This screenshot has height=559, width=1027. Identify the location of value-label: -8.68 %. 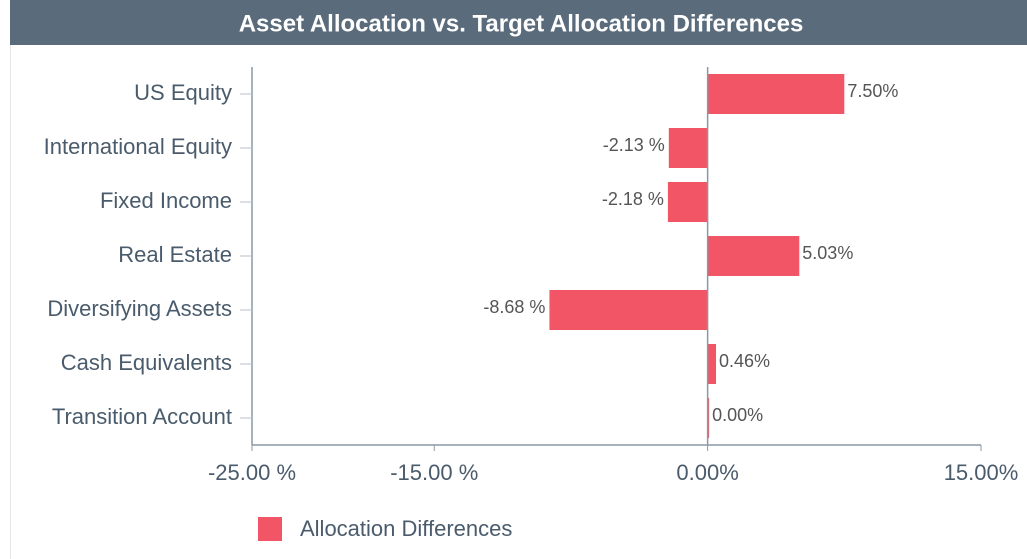
(514, 307).